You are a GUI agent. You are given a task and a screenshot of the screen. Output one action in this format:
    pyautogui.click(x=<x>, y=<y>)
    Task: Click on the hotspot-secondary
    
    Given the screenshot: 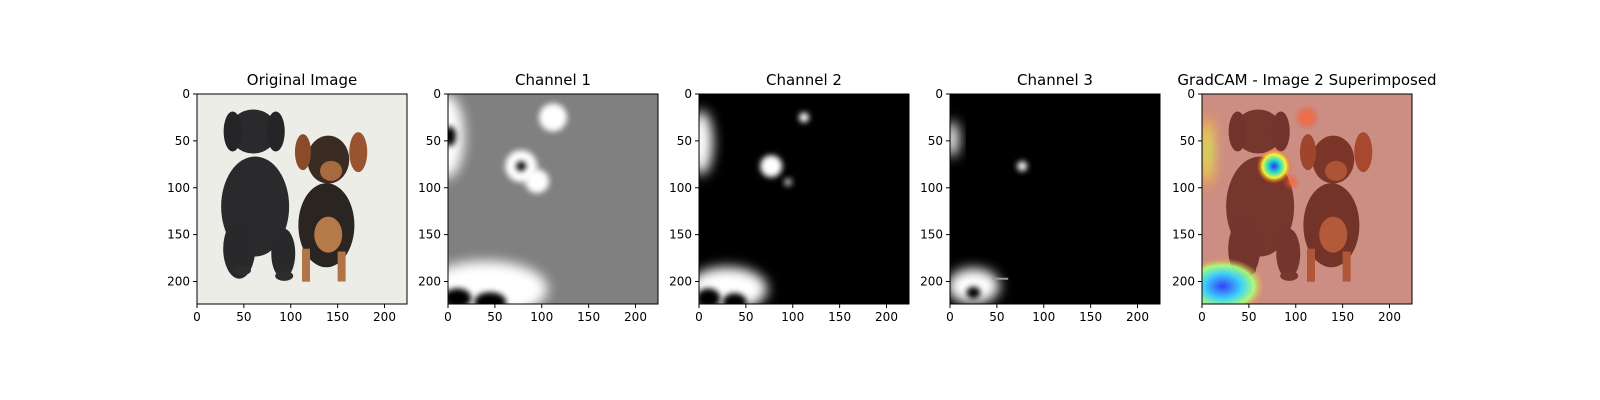 What is the action you would take?
    pyautogui.click(x=1291, y=182)
    